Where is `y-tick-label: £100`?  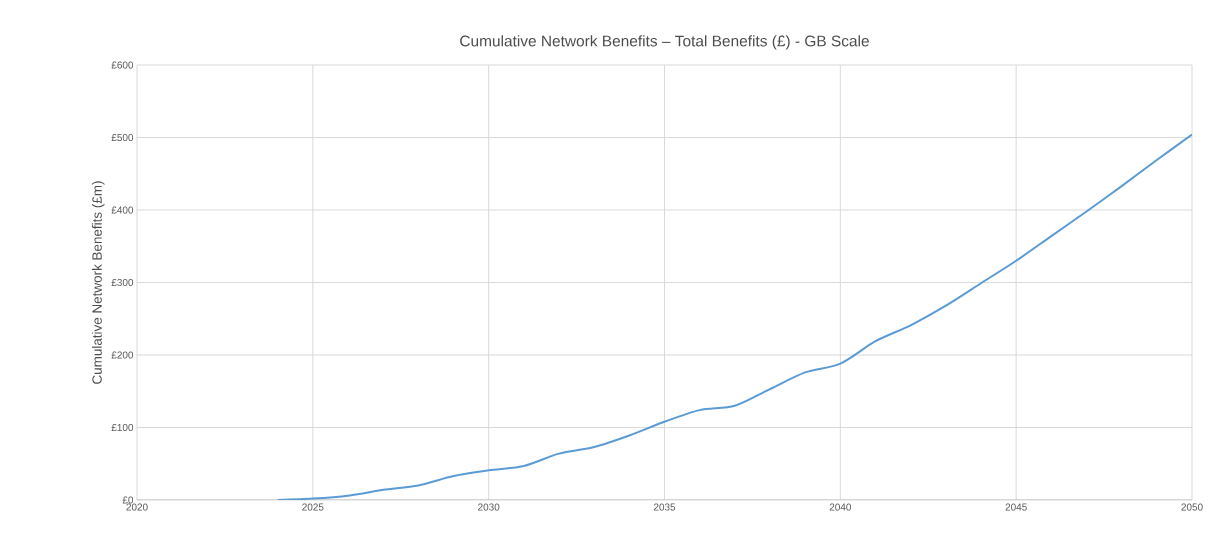
y-tick-label: £100 is located at coordinates (122, 427).